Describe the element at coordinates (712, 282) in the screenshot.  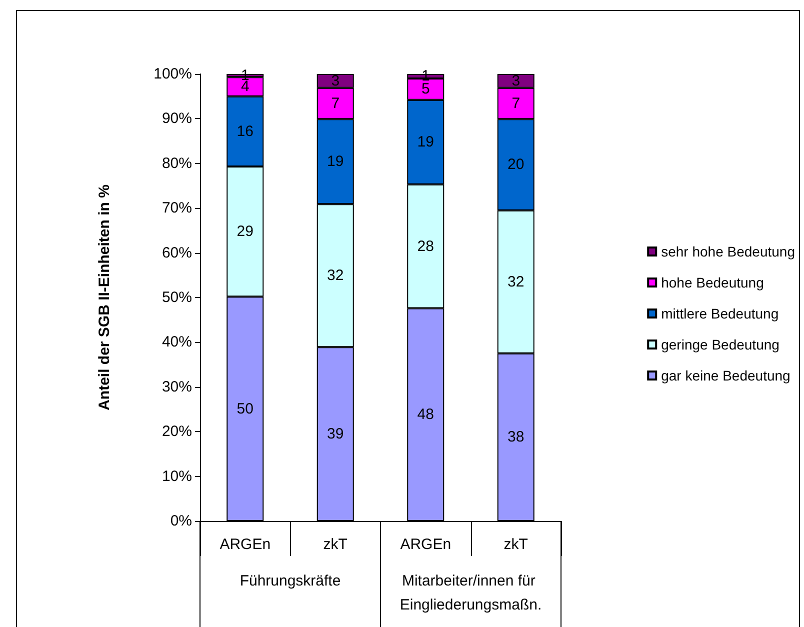
I see `legend-label: hohe Bedeutung` at that location.